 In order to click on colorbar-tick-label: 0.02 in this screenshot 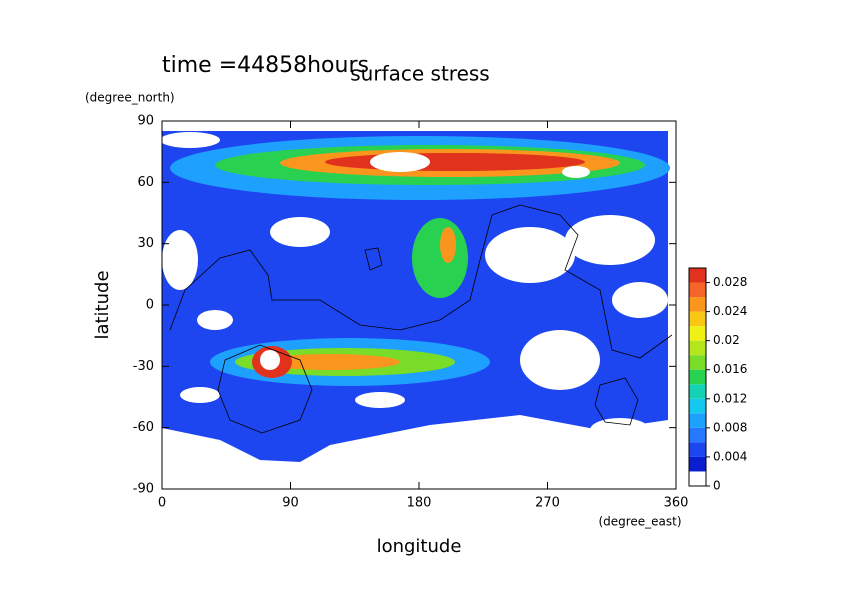, I will do `click(726, 340)`.